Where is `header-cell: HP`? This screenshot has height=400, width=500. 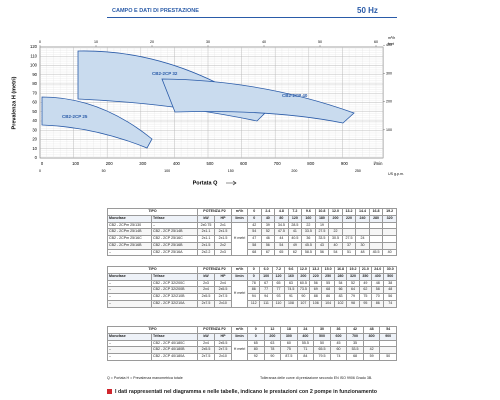
header-cell: HP is located at coordinates (223, 276).